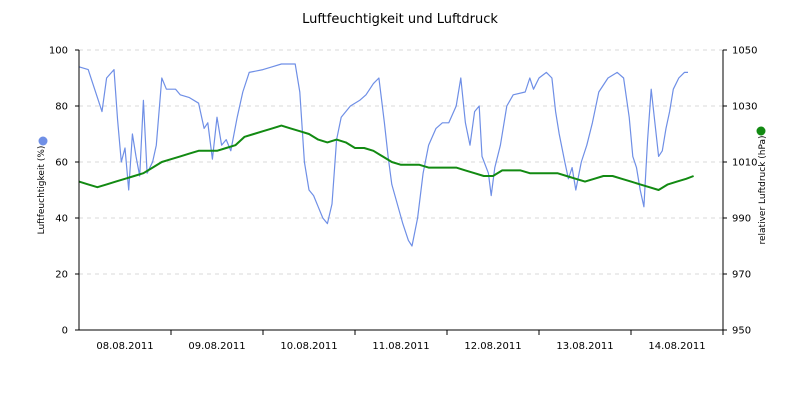 The height and width of the screenshot is (400, 800). Describe the element at coordinates (744, 163) in the screenshot. I see `y-tick-label-right: 1010` at that location.